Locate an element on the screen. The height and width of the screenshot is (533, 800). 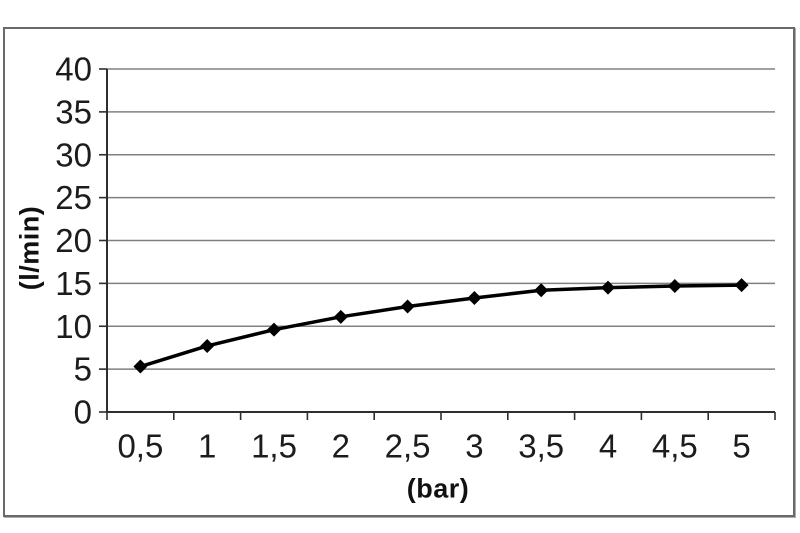
y-tick-label: 20 is located at coordinates (73, 240).